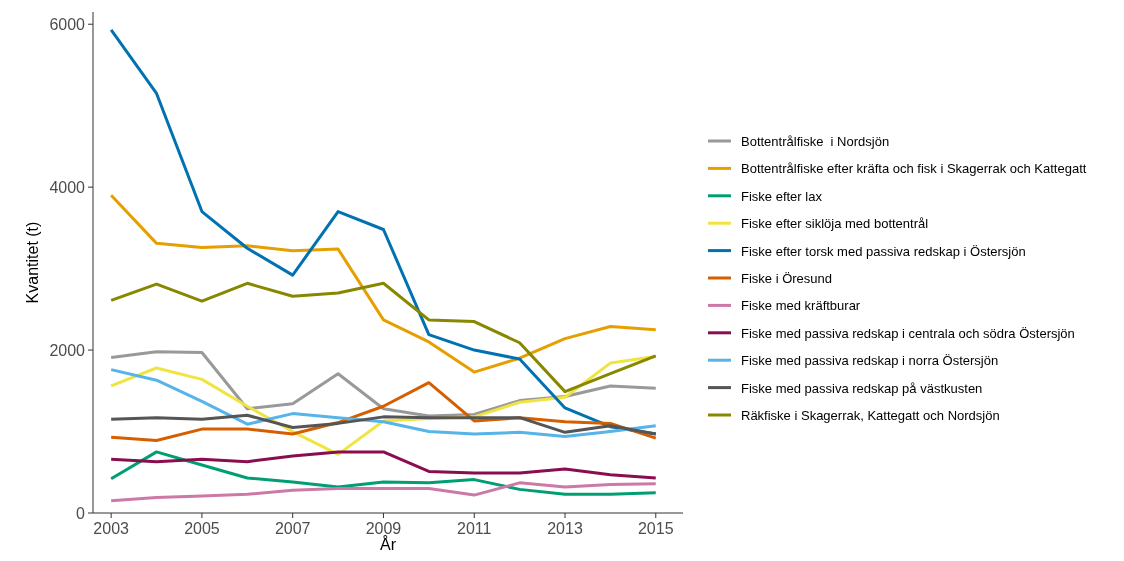  What do you see at coordinates (292, 528) in the screenshot?
I see `x-tick-label: 2007` at bounding box center [292, 528].